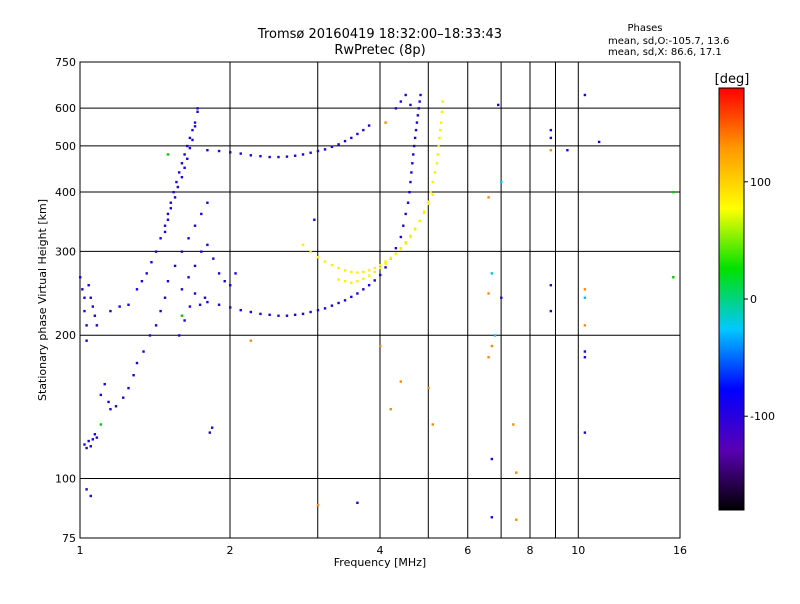  I want to click on x-tick-label: 10, so click(578, 550).